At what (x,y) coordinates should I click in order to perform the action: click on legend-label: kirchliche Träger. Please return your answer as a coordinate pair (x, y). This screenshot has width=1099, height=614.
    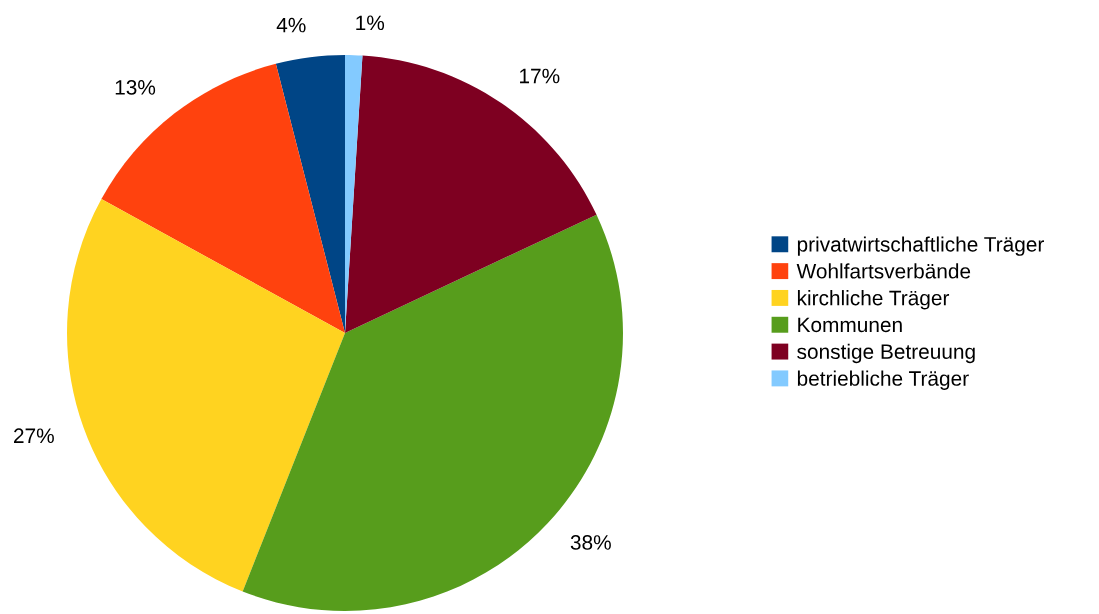
    Looking at the image, I should click on (873, 300).